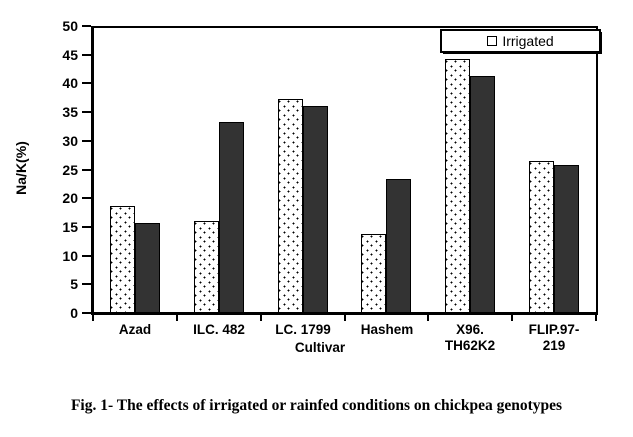 This screenshot has height=437, width=633. What do you see at coordinates (470, 337) in the screenshot?
I see `x-category-label: X96. TH62K2` at bounding box center [470, 337].